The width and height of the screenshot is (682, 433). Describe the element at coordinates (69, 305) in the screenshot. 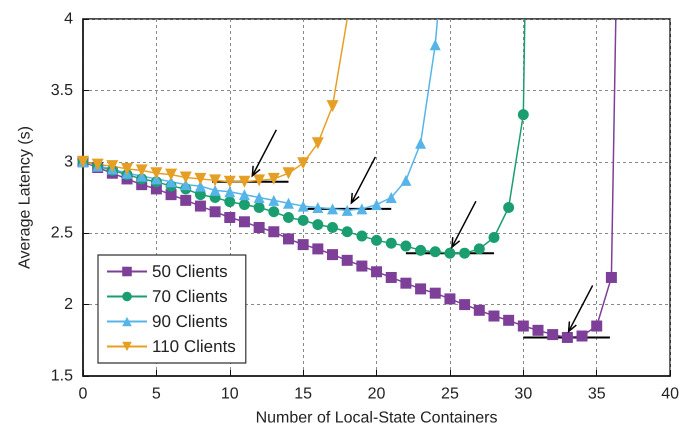

I see `y-tick-label: 2` at that location.